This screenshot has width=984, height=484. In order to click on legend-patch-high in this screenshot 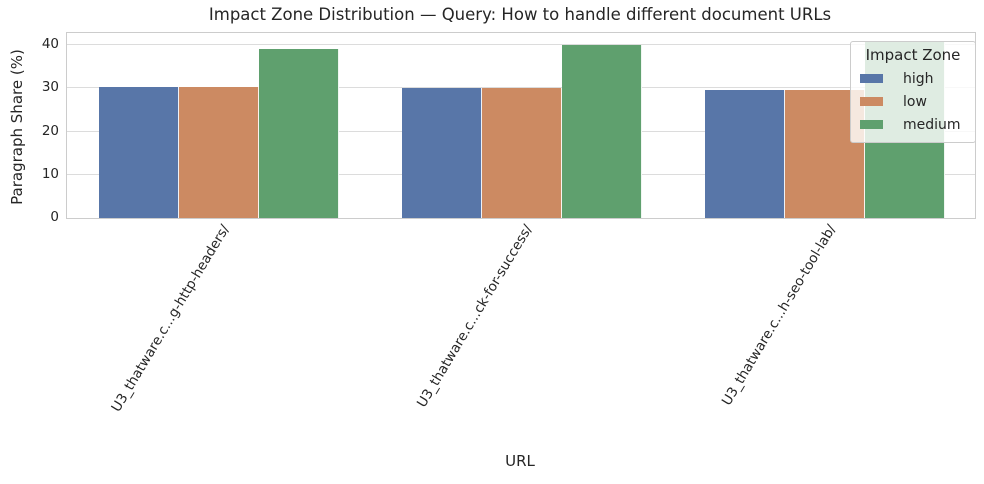, I will do `click(871, 78)`.